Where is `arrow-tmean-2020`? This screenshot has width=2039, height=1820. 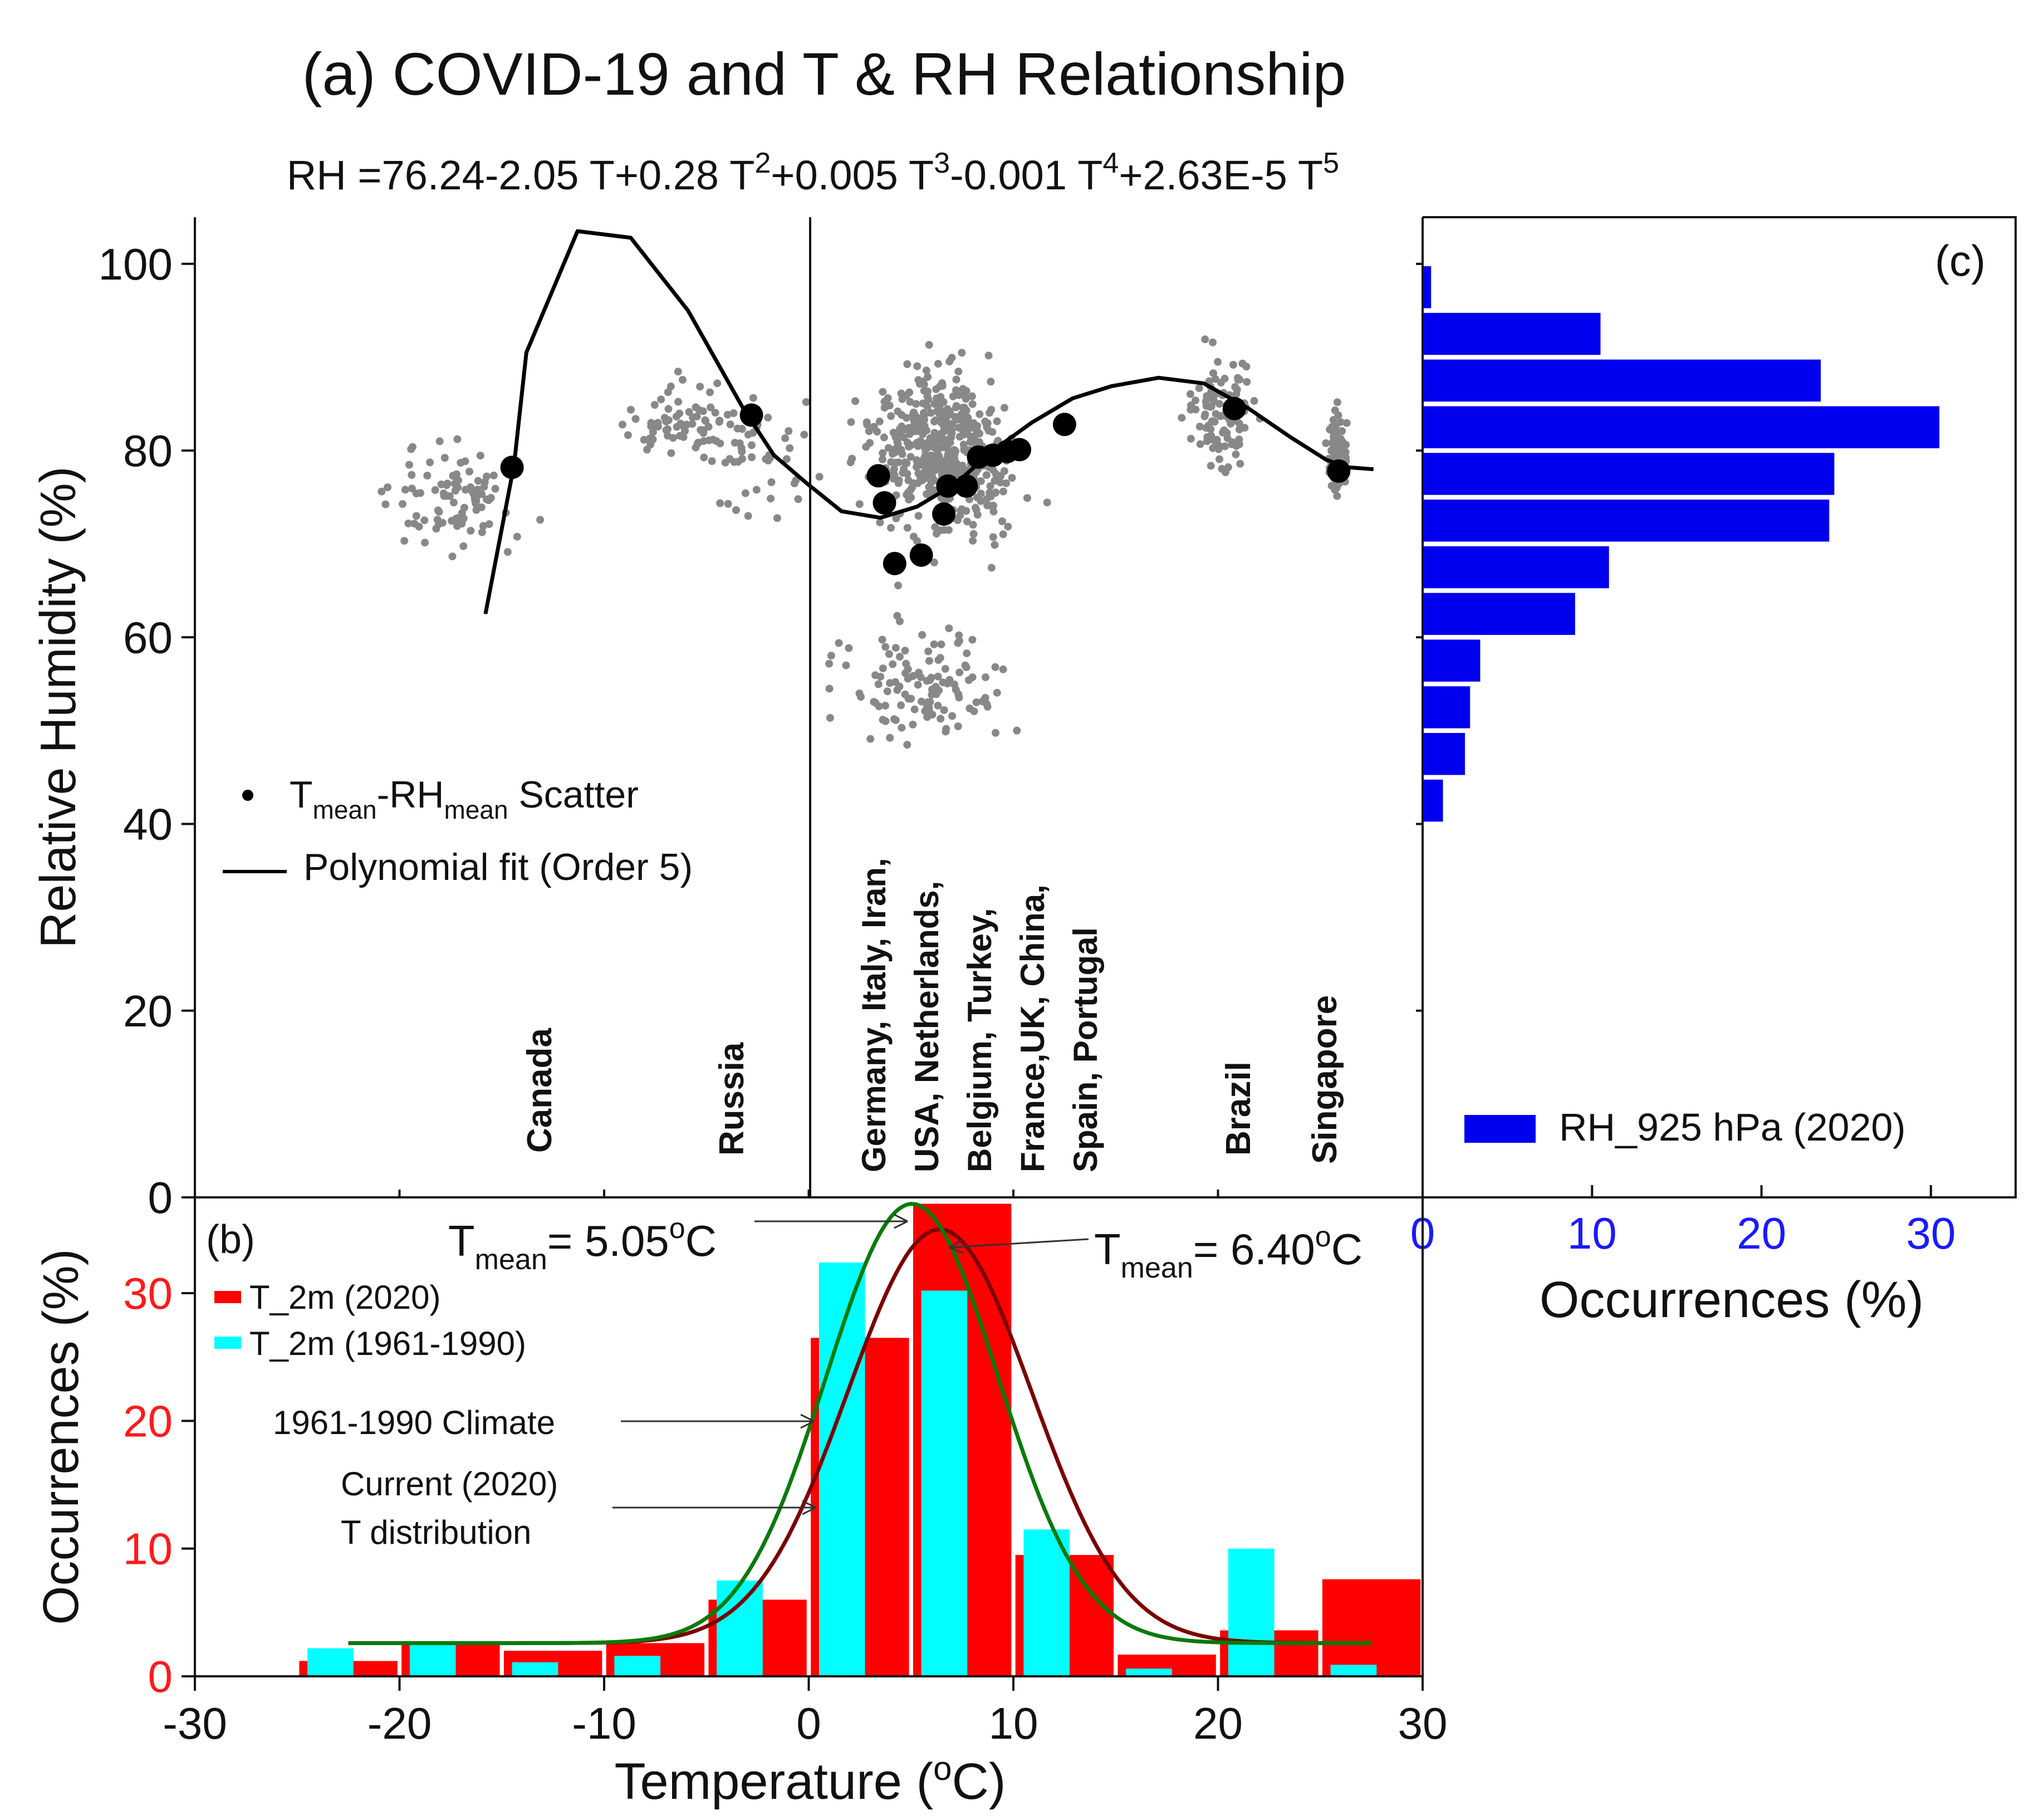 arrow-tmean-2020 is located at coordinates (1019, 1244).